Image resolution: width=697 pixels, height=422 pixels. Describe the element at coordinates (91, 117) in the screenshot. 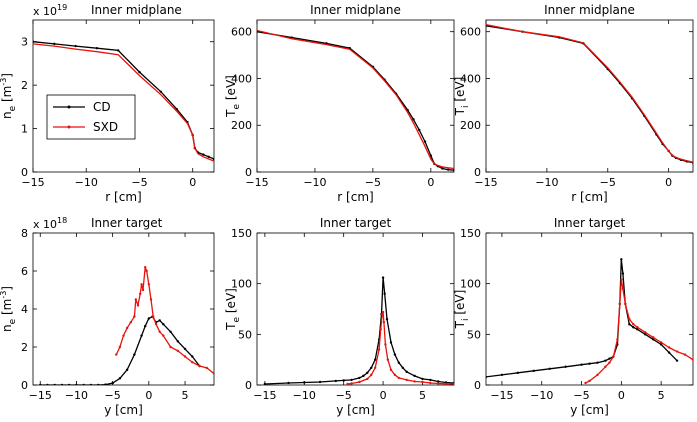

I see `legend-box` at that location.